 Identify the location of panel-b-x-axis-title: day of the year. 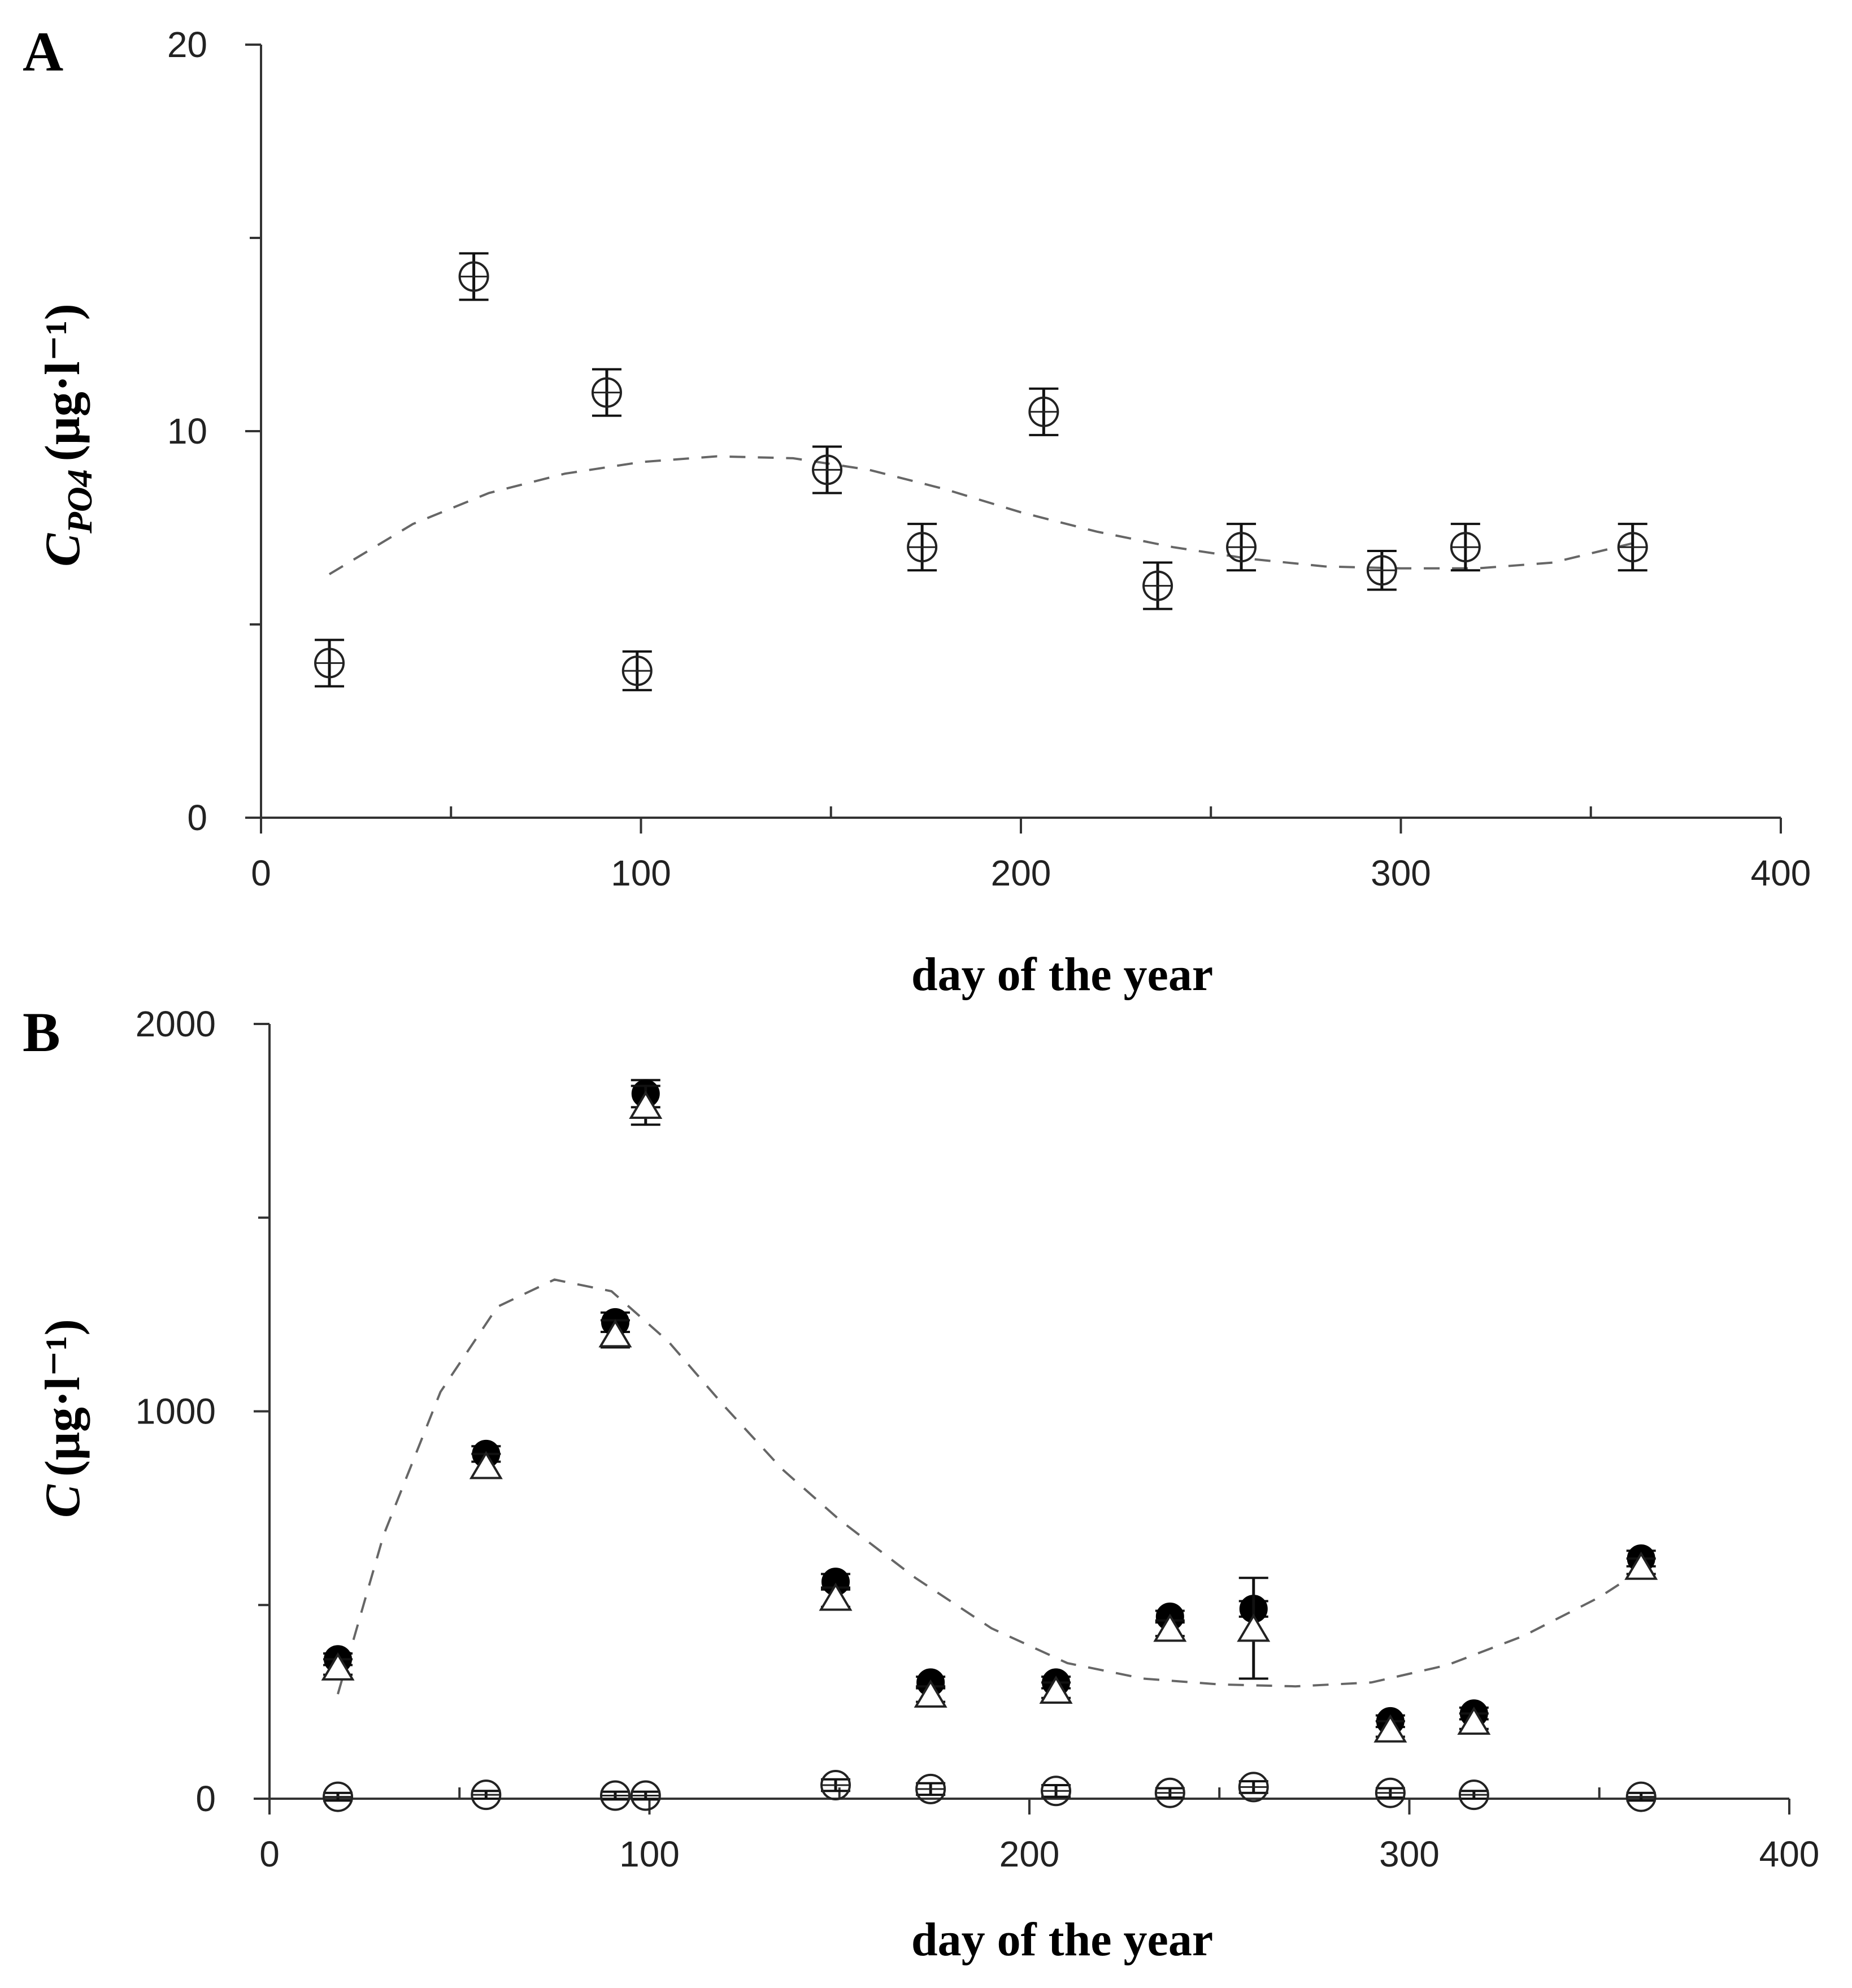
(1062, 1940).